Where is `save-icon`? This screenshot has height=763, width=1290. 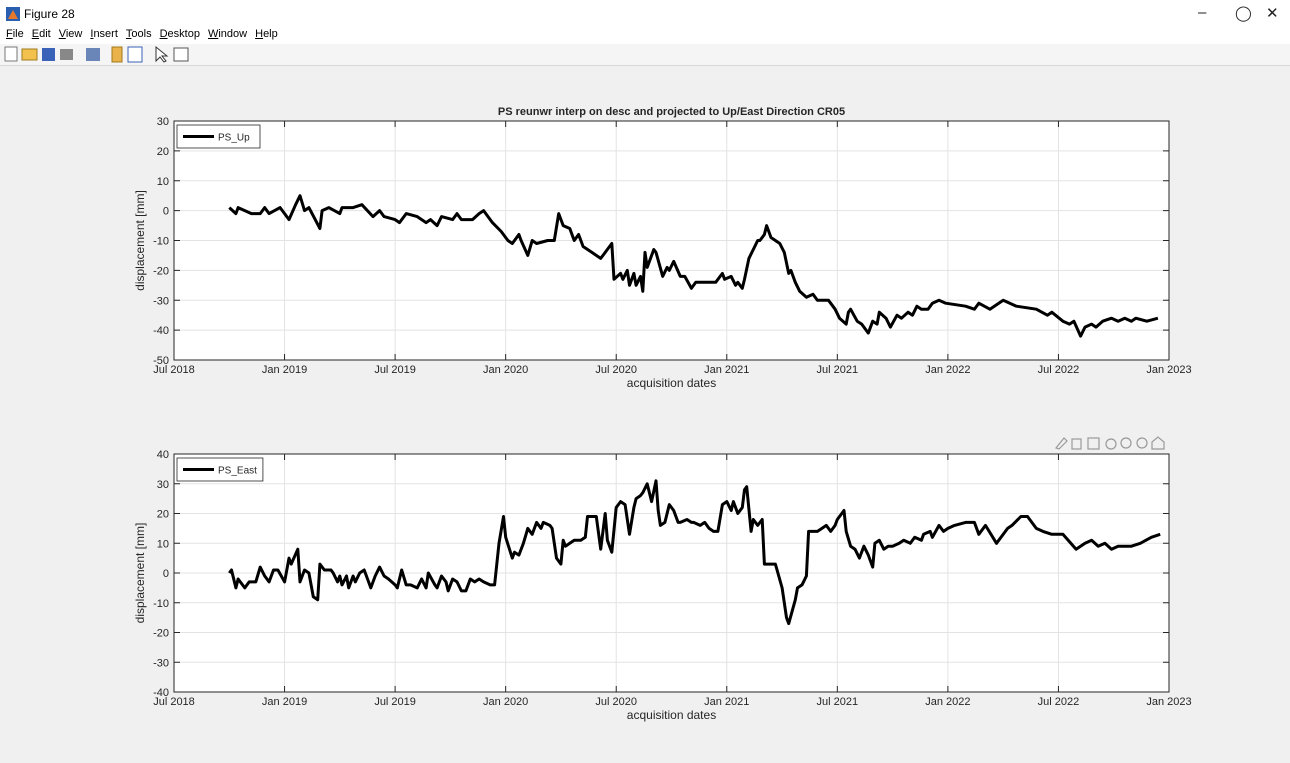 save-icon is located at coordinates (48, 54).